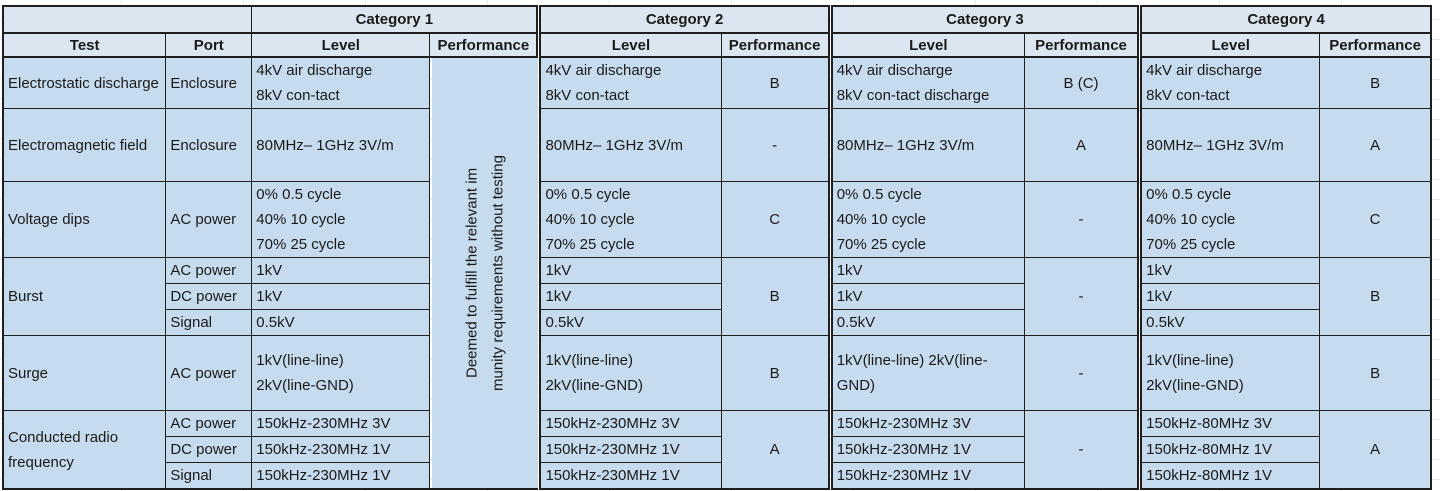 This screenshot has height=491, width=1440. Describe the element at coordinates (1229, 322) in the screenshot. I see `level-cell-c4: 0.5kV` at that location.